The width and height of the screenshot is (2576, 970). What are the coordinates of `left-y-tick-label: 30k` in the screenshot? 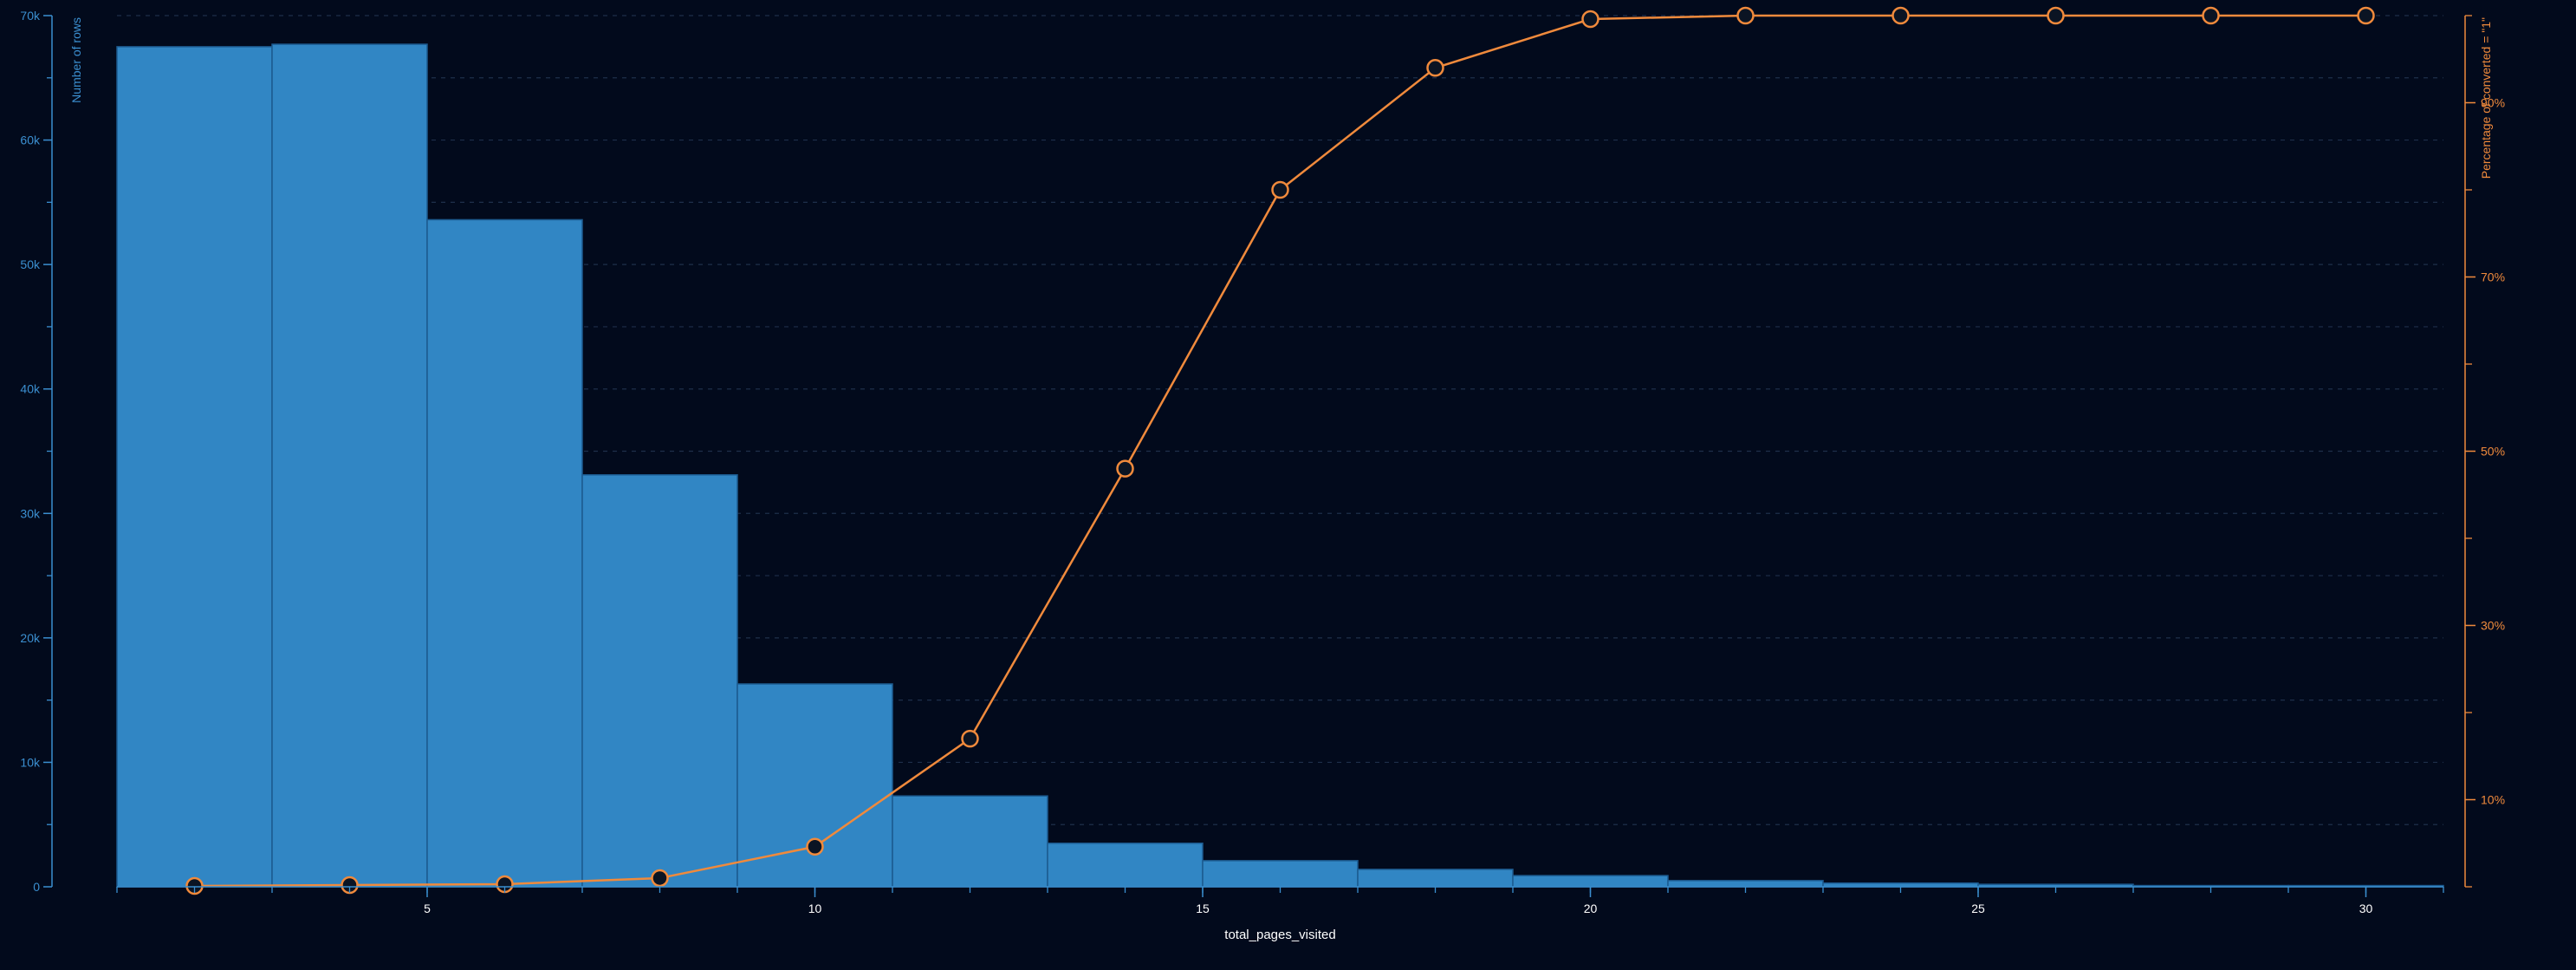 It's located at (30, 513).